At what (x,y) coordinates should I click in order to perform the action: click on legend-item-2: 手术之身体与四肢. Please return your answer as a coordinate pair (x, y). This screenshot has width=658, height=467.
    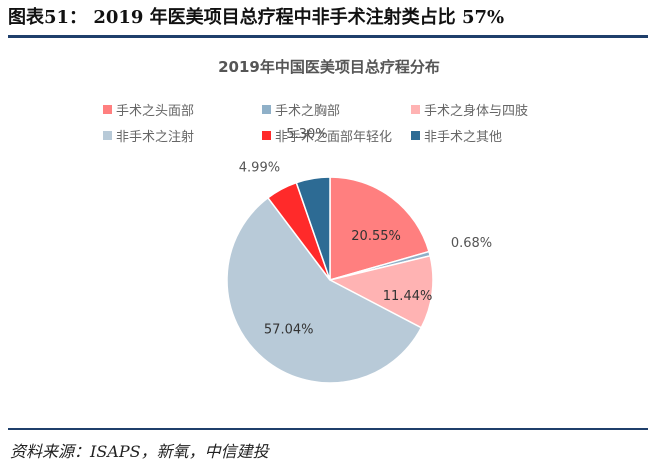
    Looking at the image, I should click on (469, 109).